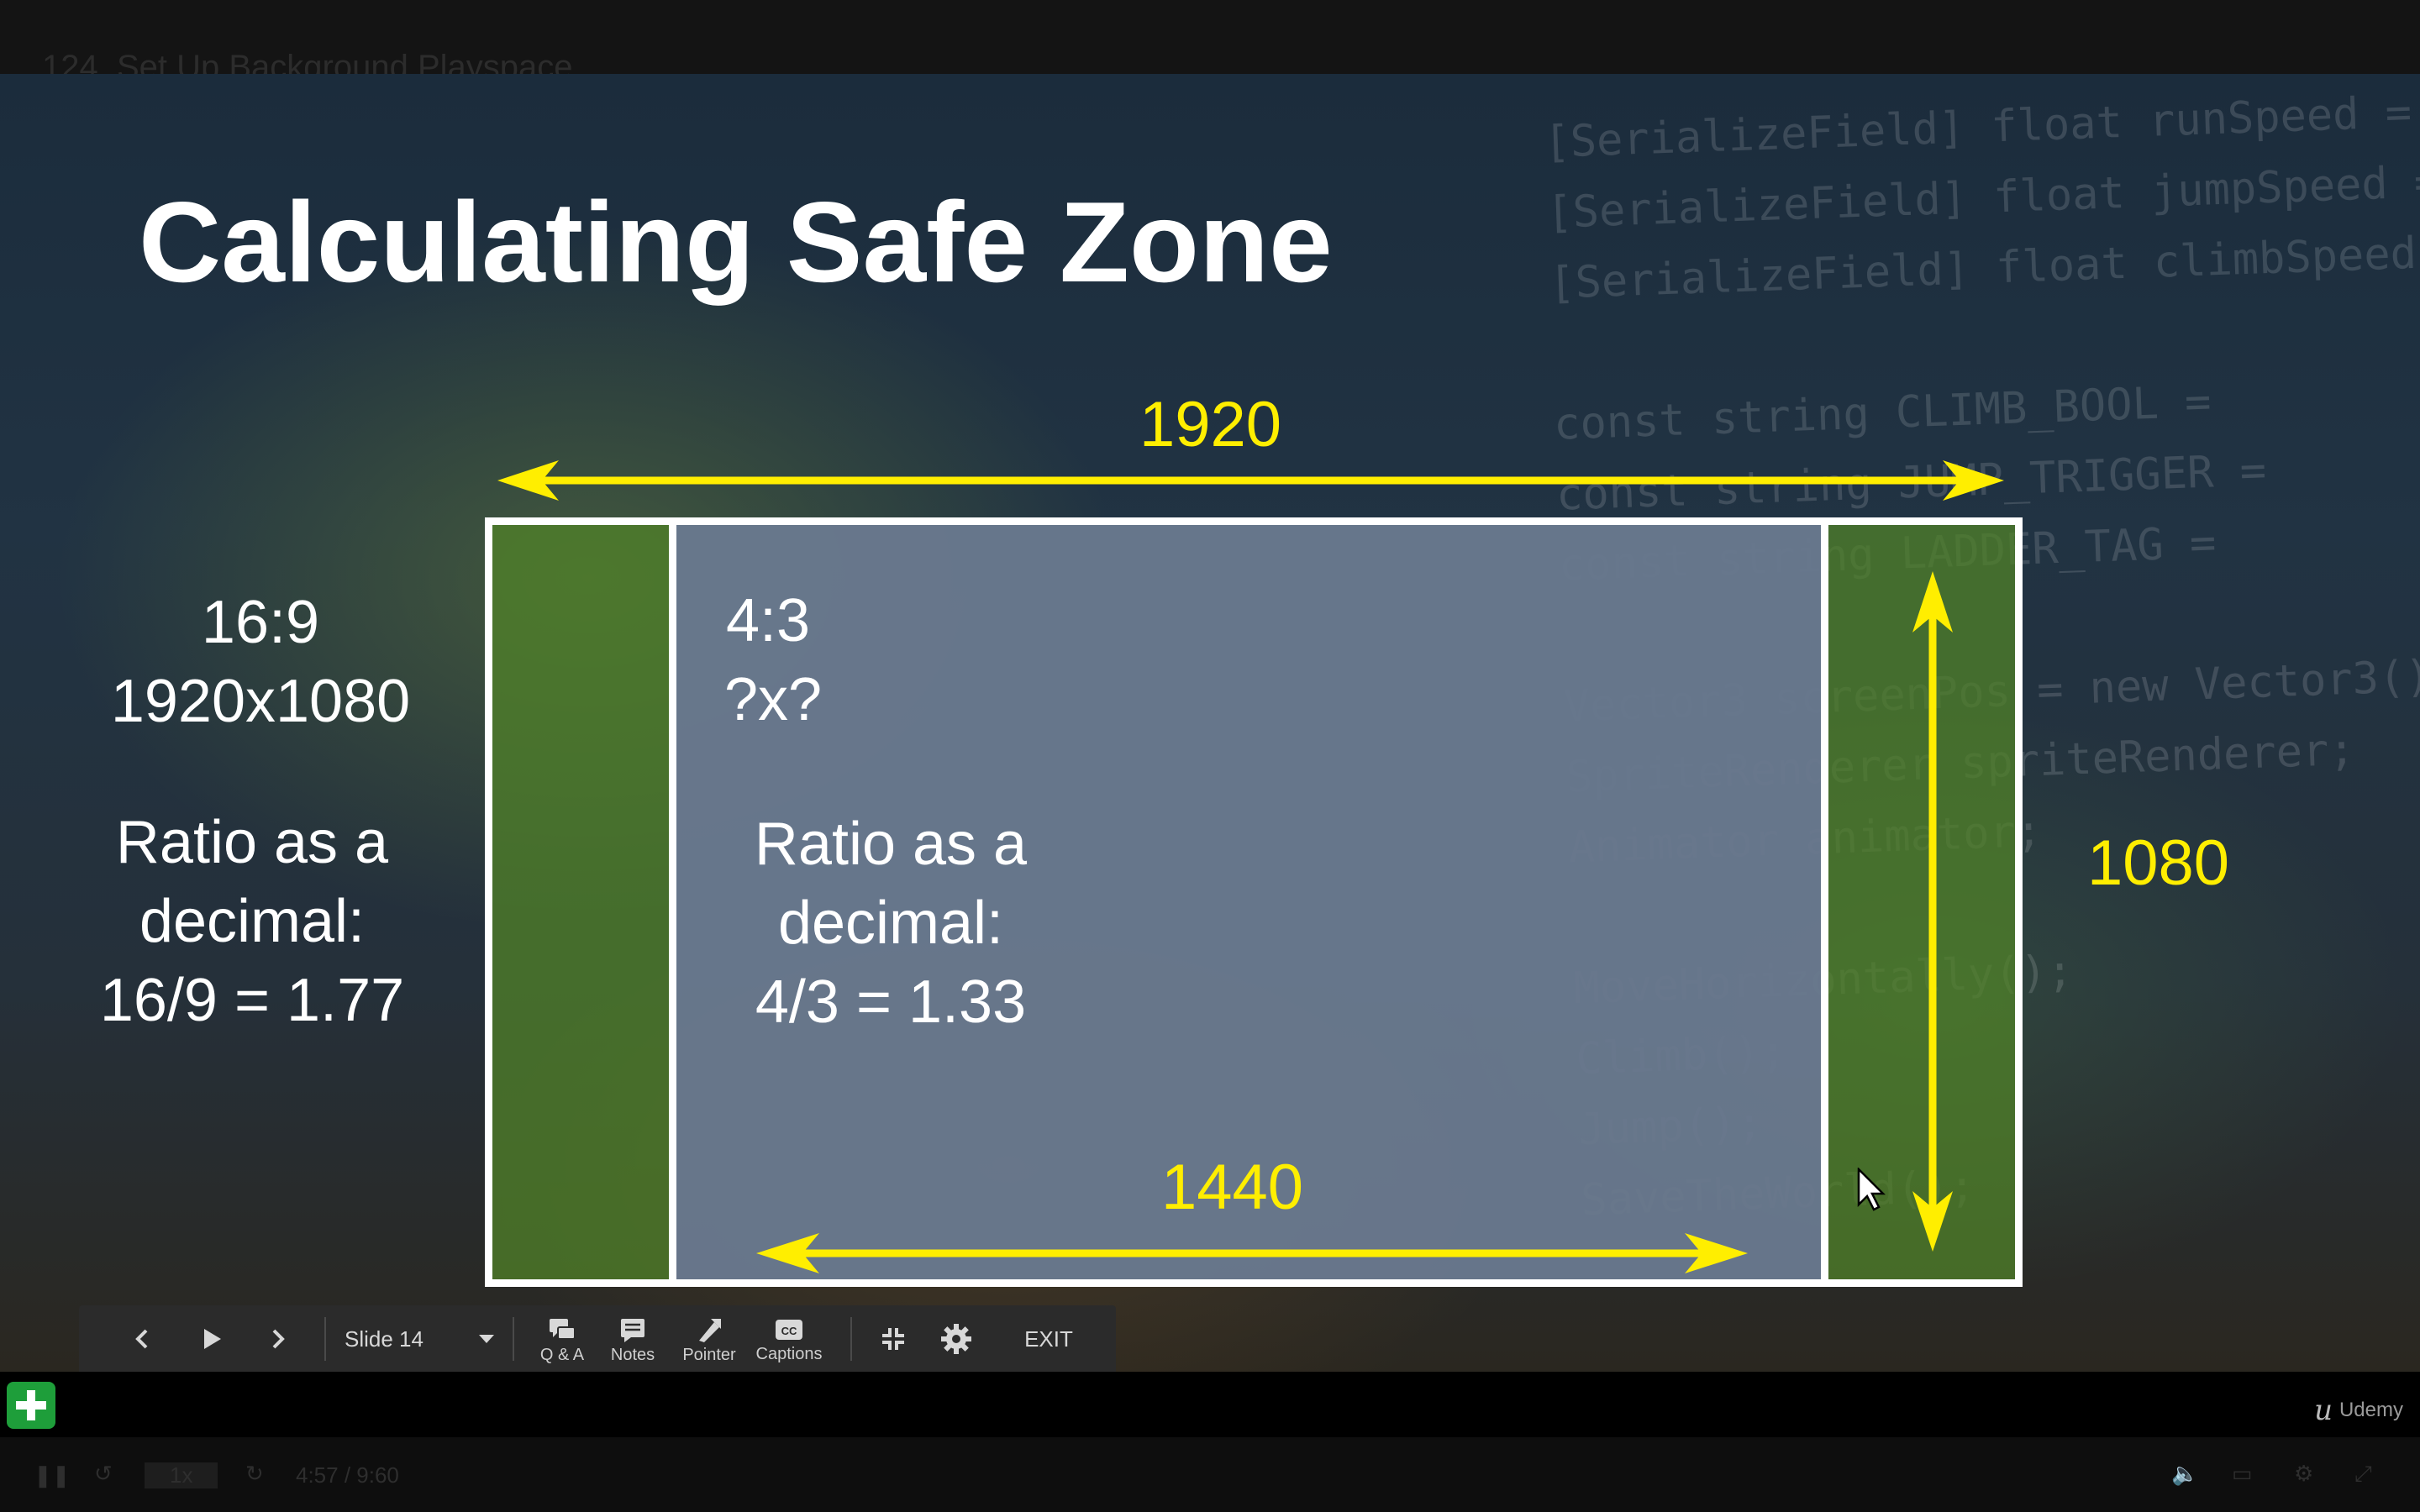 The width and height of the screenshot is (2420, 1512). I want to click on inner-ratio: 4:3, so click(768, 620).